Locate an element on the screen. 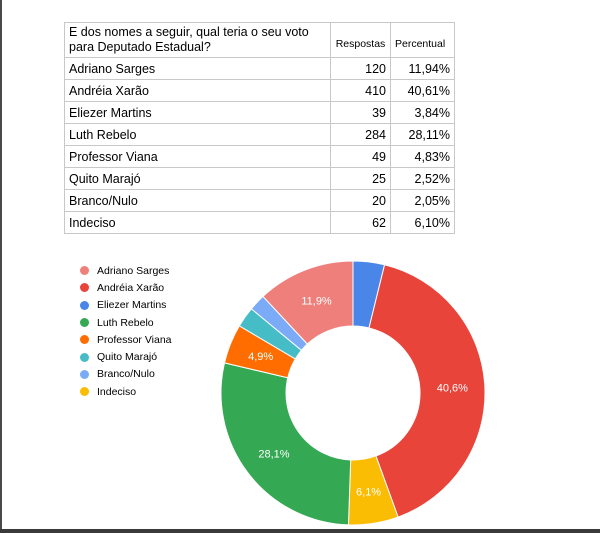 The height and width of the screenshot is (533, 600). table-row: Quito Marajó 25 2,52% is located at coordinates (259, 178).